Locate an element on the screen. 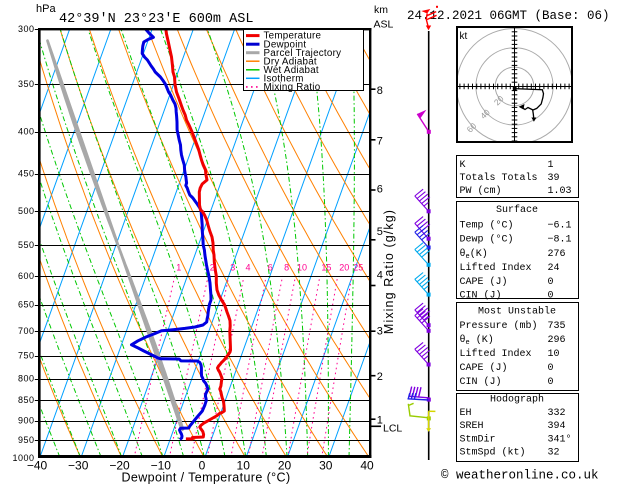 This screenshot has height=491, width=629. svg-text: Pressure (mb) is located at coordinates (499, 326).